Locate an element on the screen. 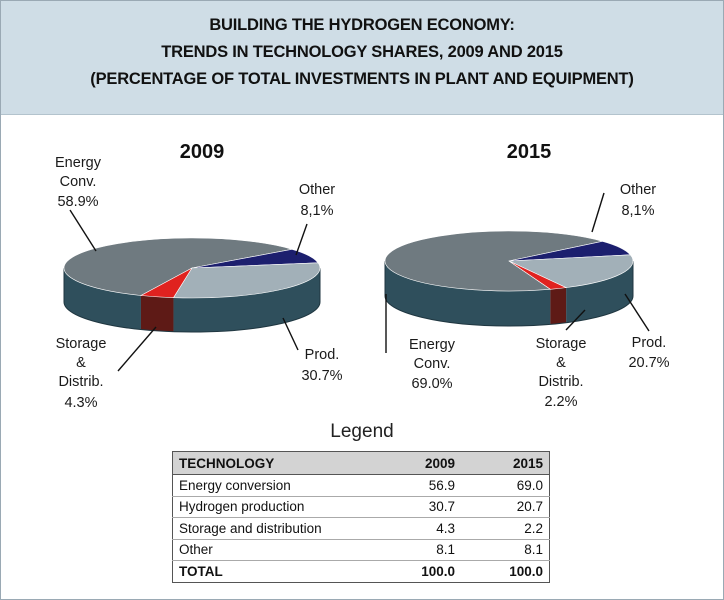 This screenshot has width=724, height=600. title-line-1: BUILDING THE HYDROGEN ECONOMY: is located at coordinates (362, 25).